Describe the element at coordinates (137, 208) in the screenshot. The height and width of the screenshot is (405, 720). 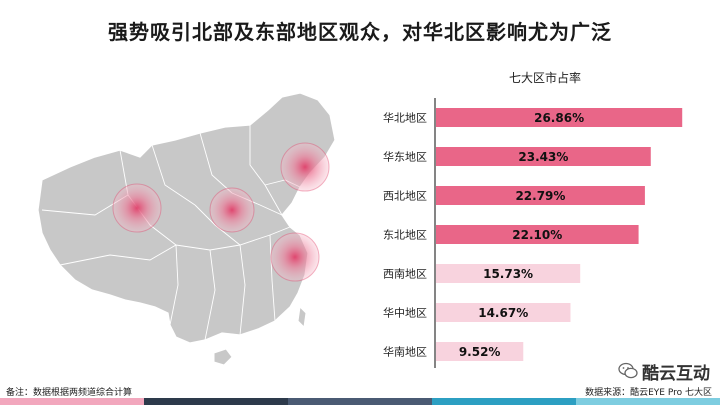
I see `hotspot-northwest` at that location.